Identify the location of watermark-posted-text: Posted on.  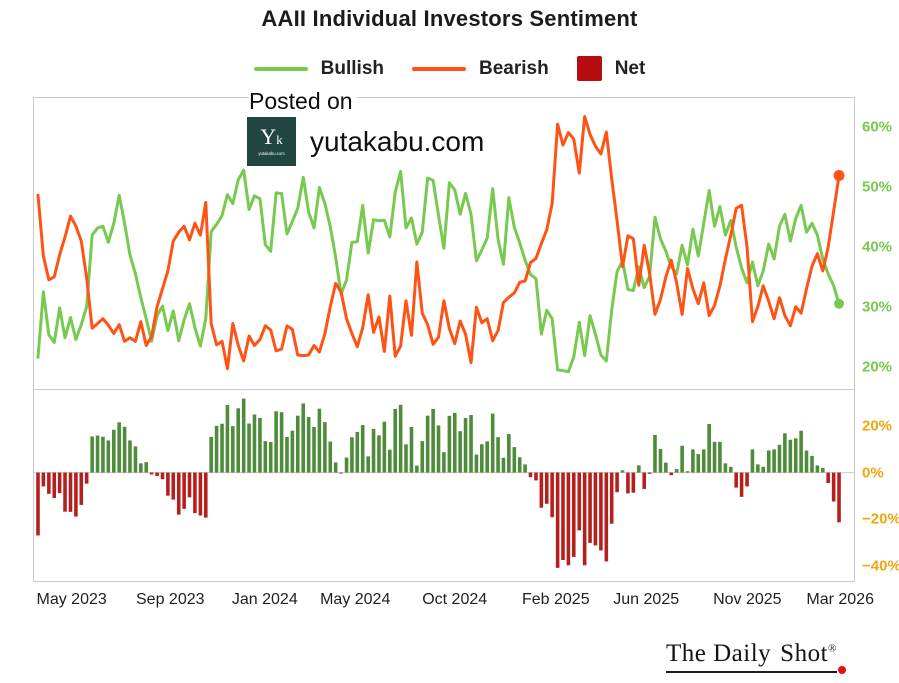
(303, 102).